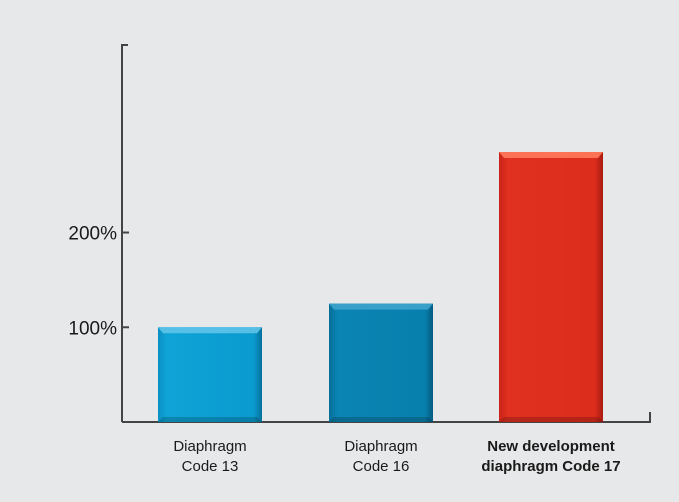  I want to click on category-label-3-line-2: diaphragm Code 17, so click(550, 466).